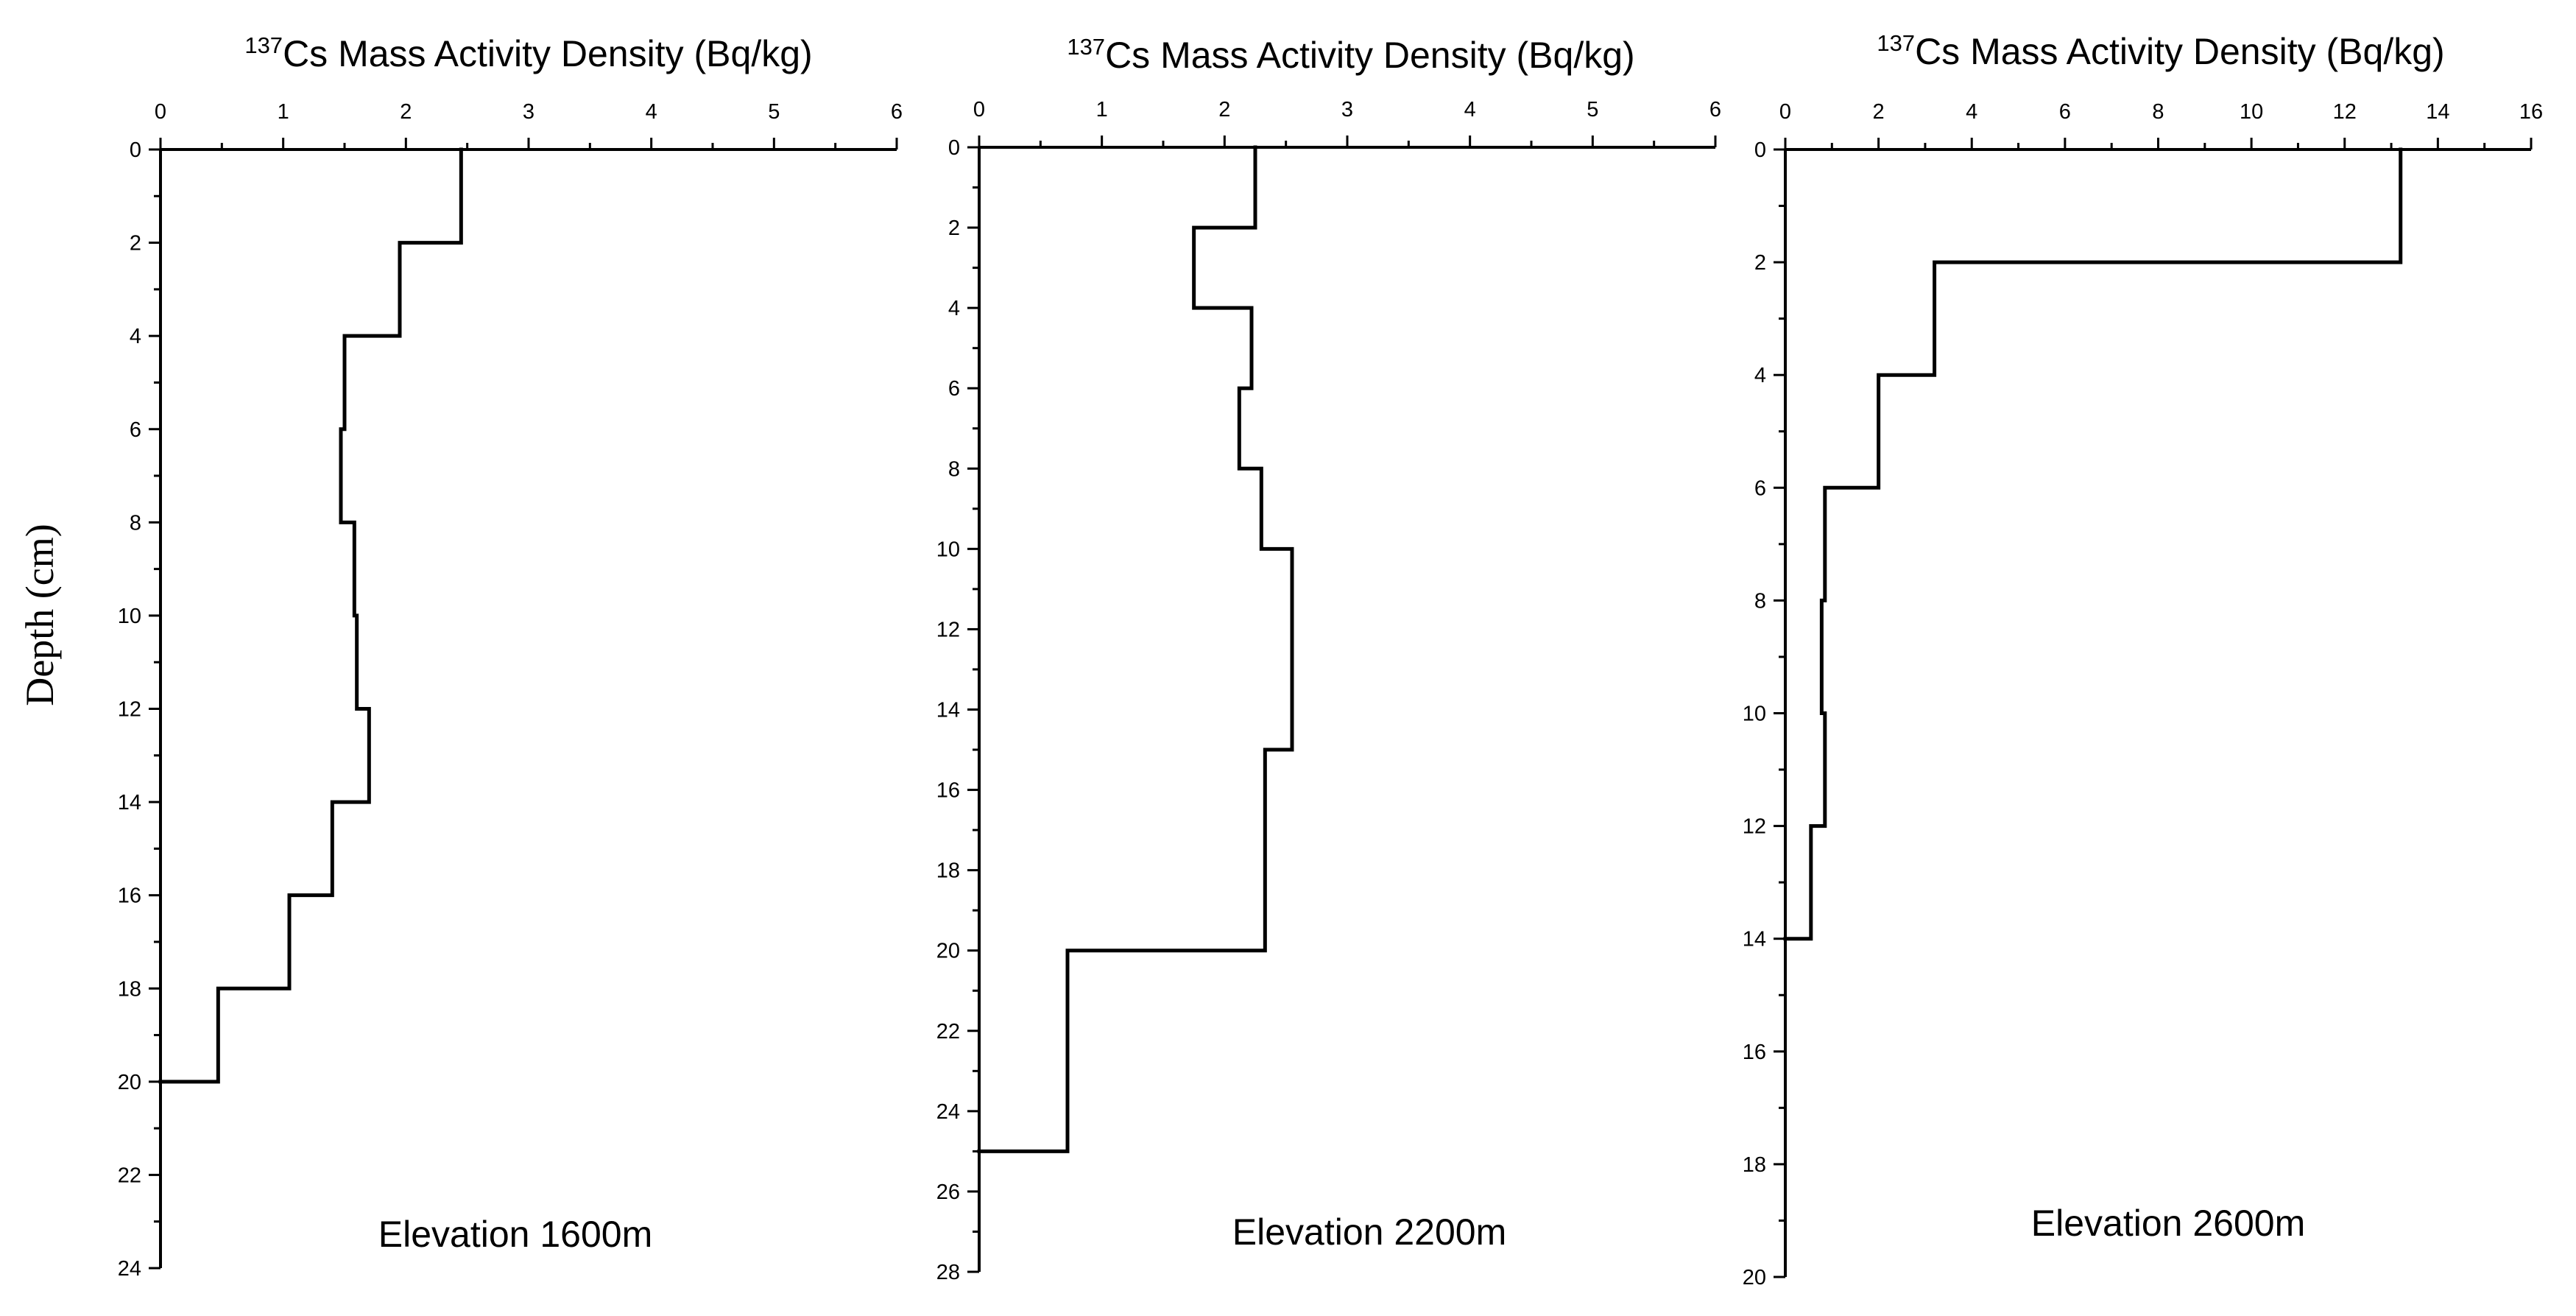 This screenshot has height=1316, width=2576. What do you see at coordinates (40, 615) in the screenshot?
I see `y-axis-label: Depth (cm)` at bounding box center [40, 615].